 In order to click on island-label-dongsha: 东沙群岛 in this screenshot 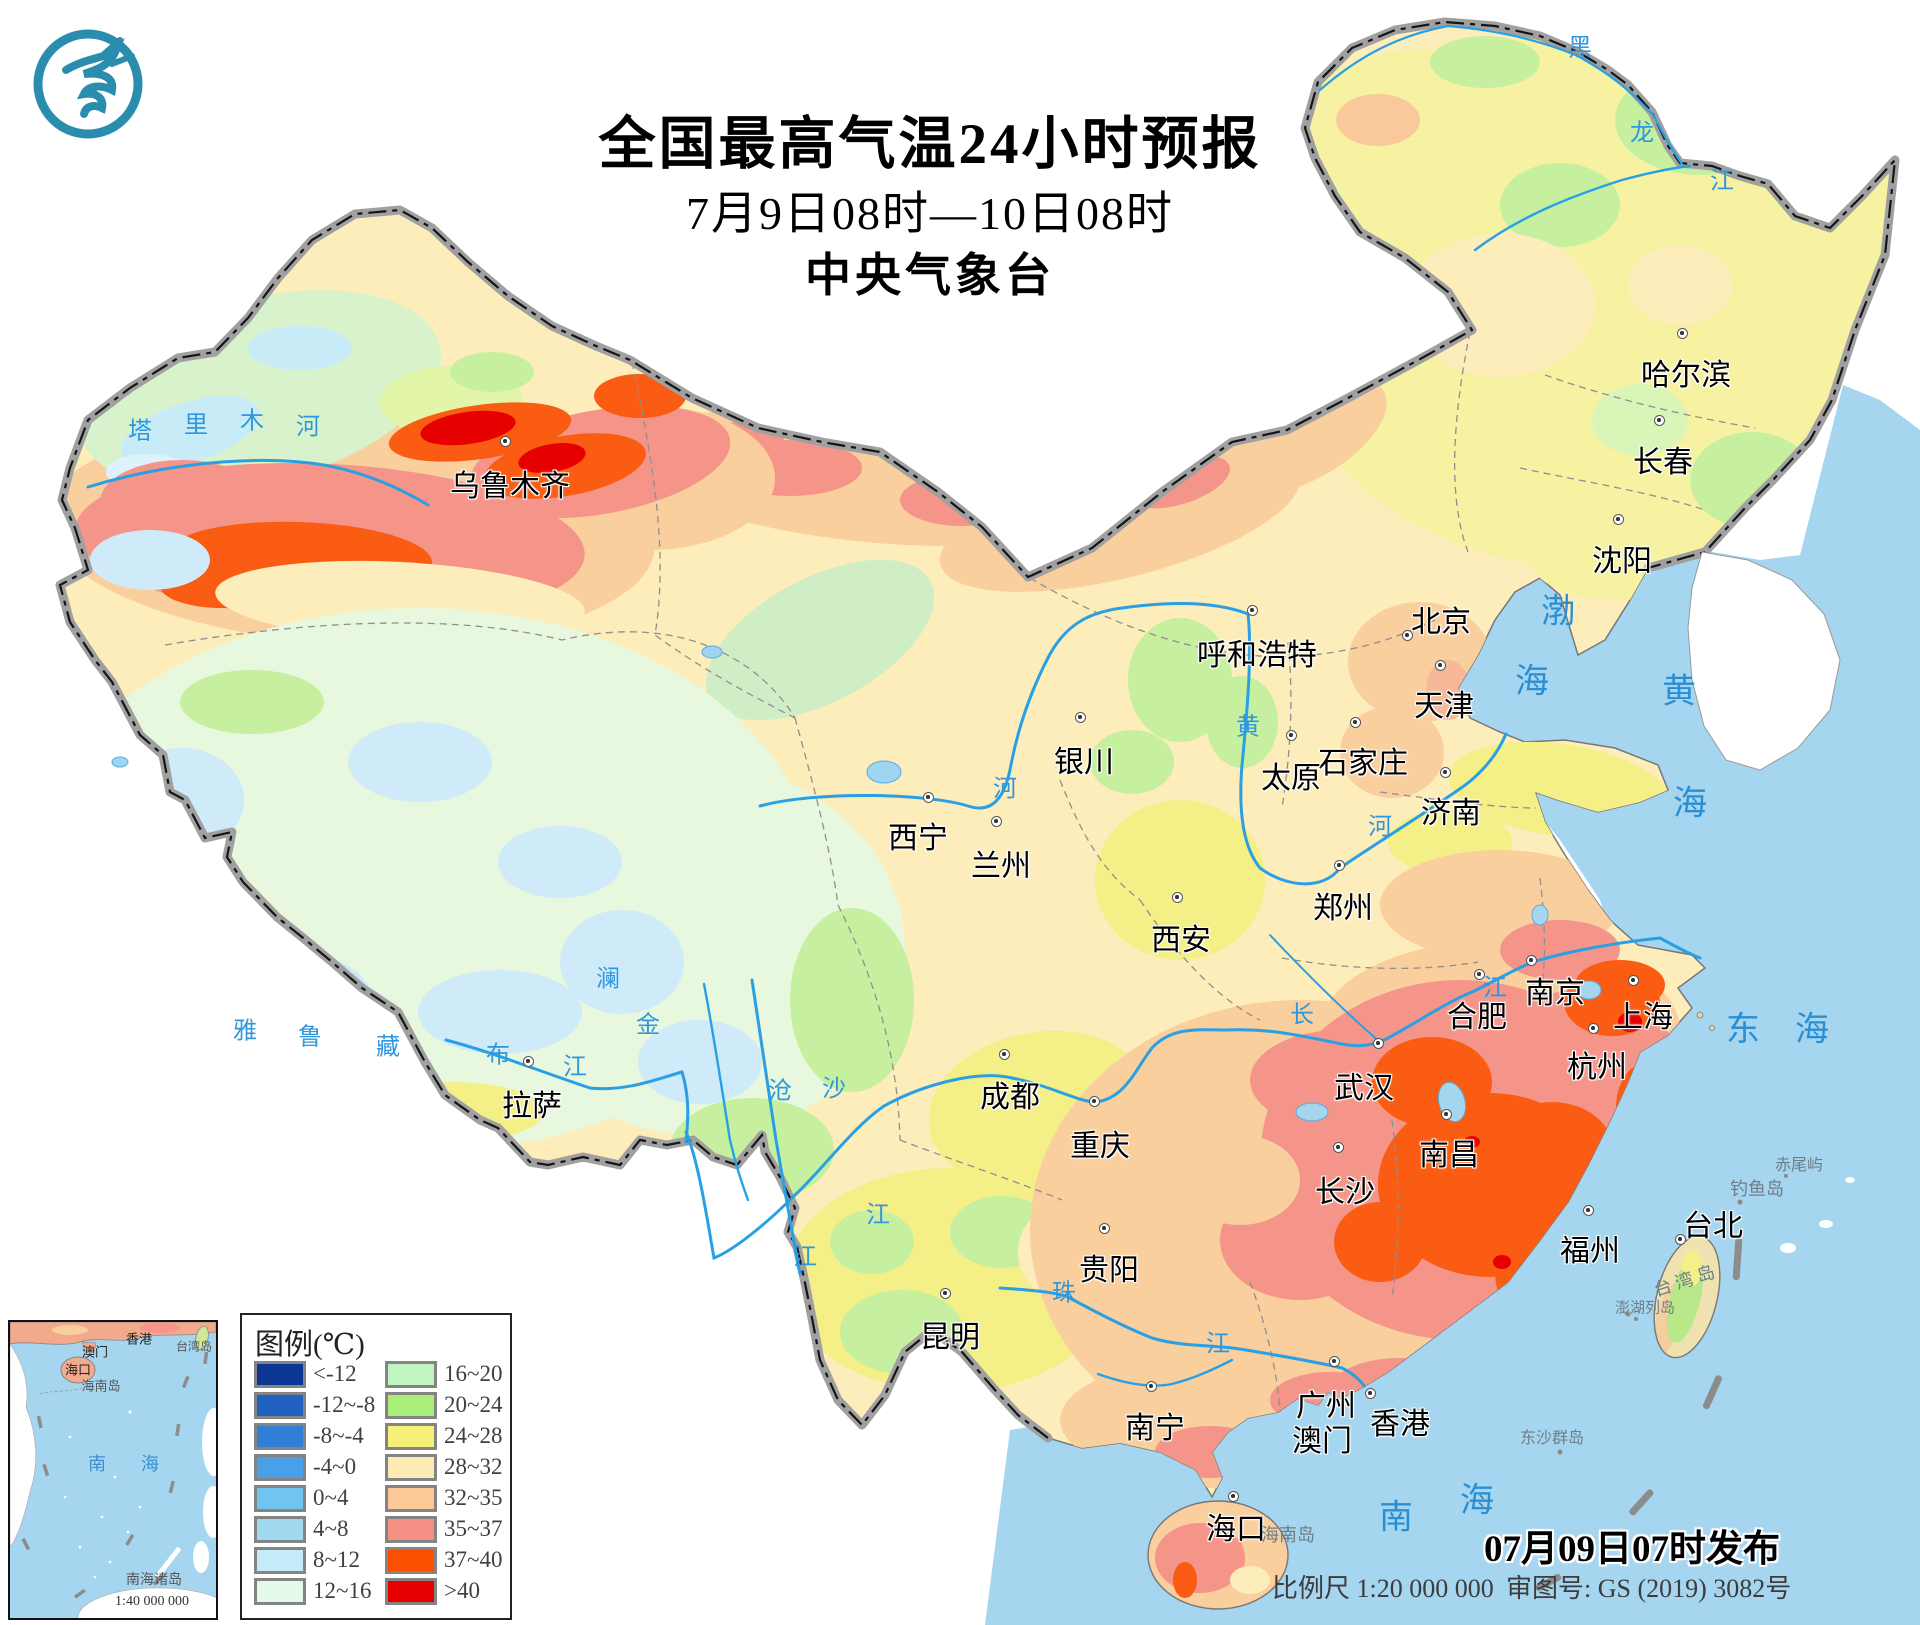, I will do `click(1552, 1438)`.